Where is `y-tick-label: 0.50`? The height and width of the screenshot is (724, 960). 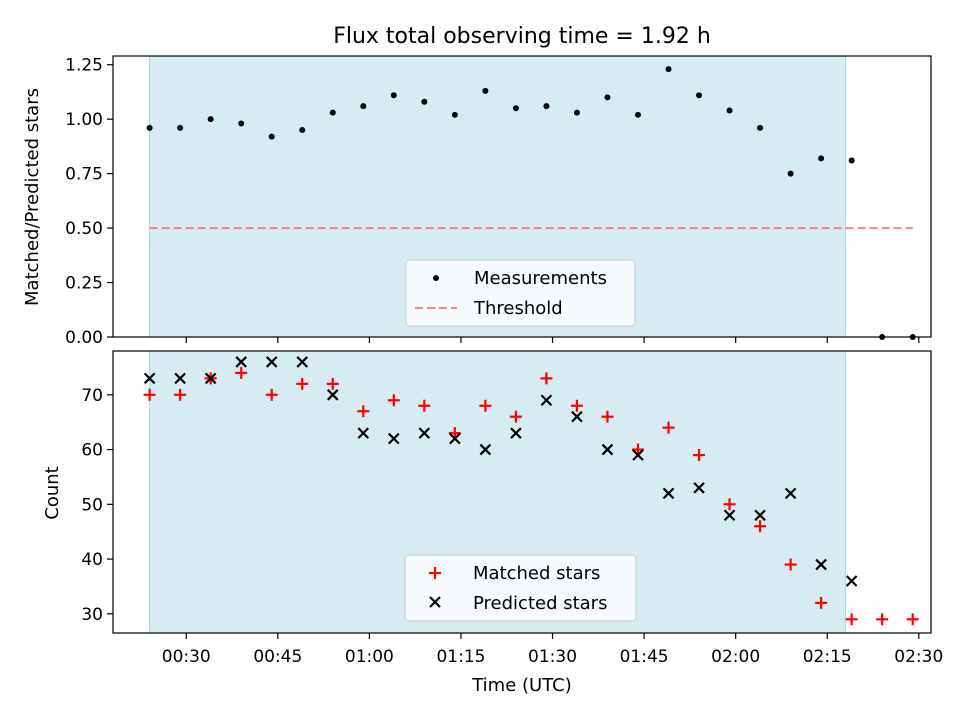 y-tick-label: 0.50 is located at coordinates (84, 229).